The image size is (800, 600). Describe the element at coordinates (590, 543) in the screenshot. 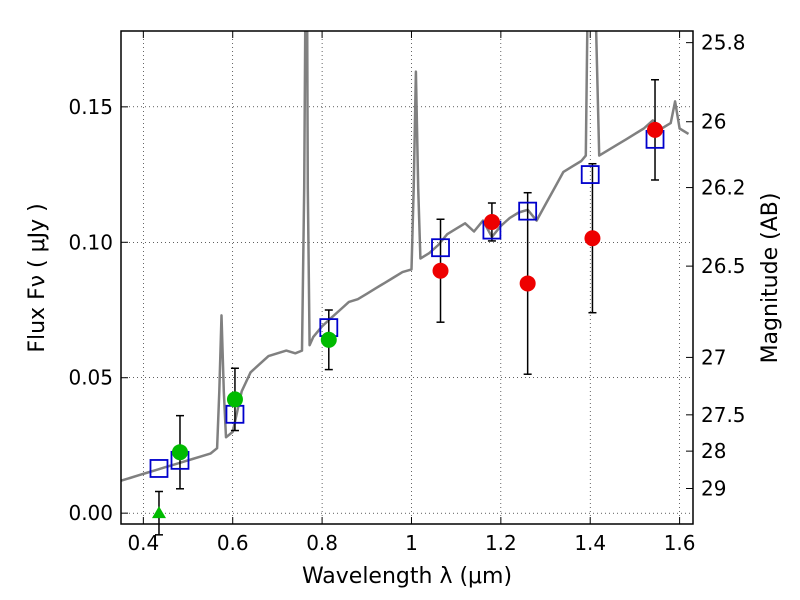

I see `x-tick-label: 1.4` at that location.